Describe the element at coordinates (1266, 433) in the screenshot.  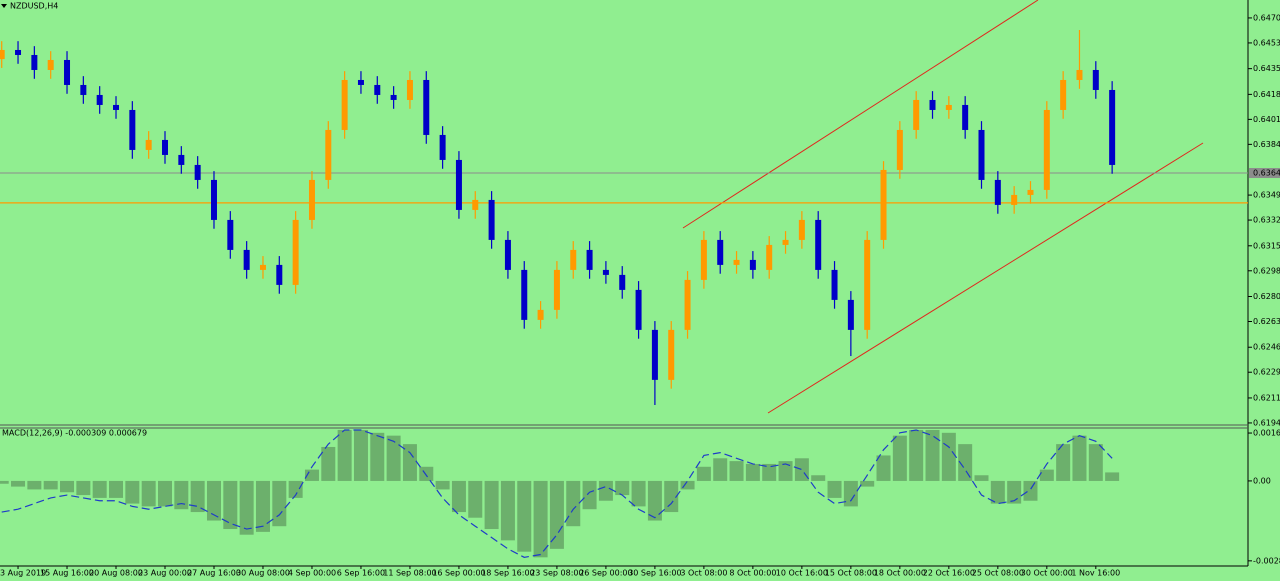
I see `y-tick-label: 0.001692` at that location.